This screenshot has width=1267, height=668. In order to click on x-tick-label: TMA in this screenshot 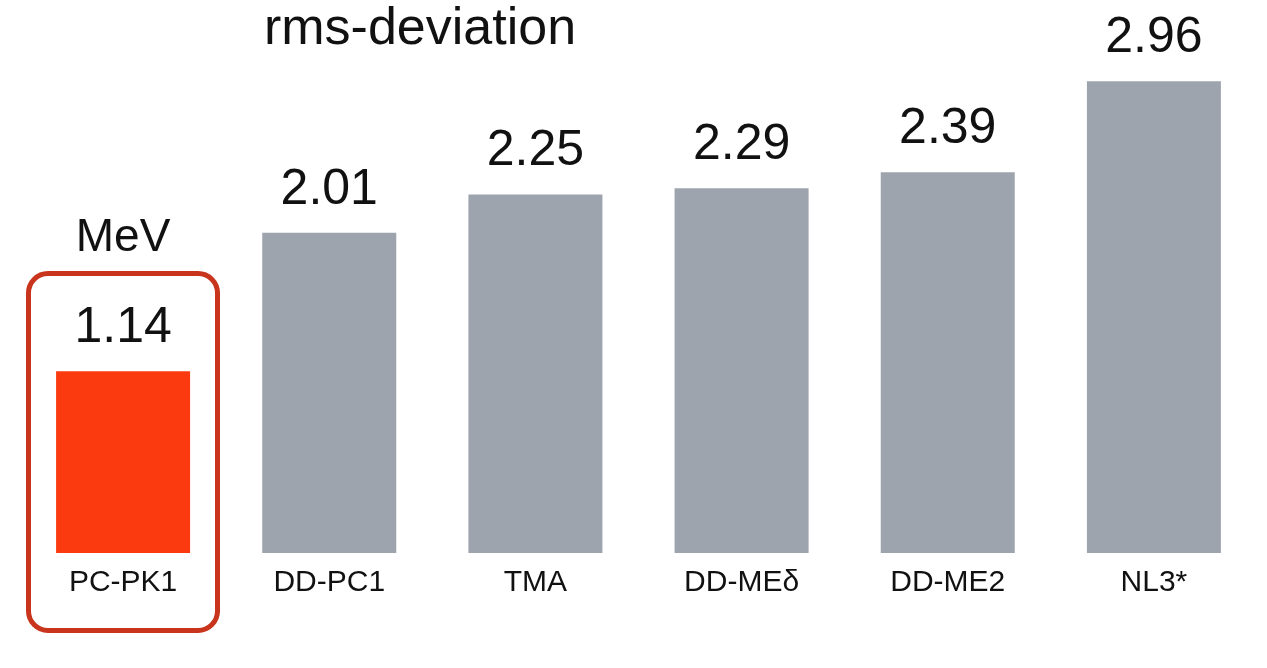, I will do `click(535, 581)`.